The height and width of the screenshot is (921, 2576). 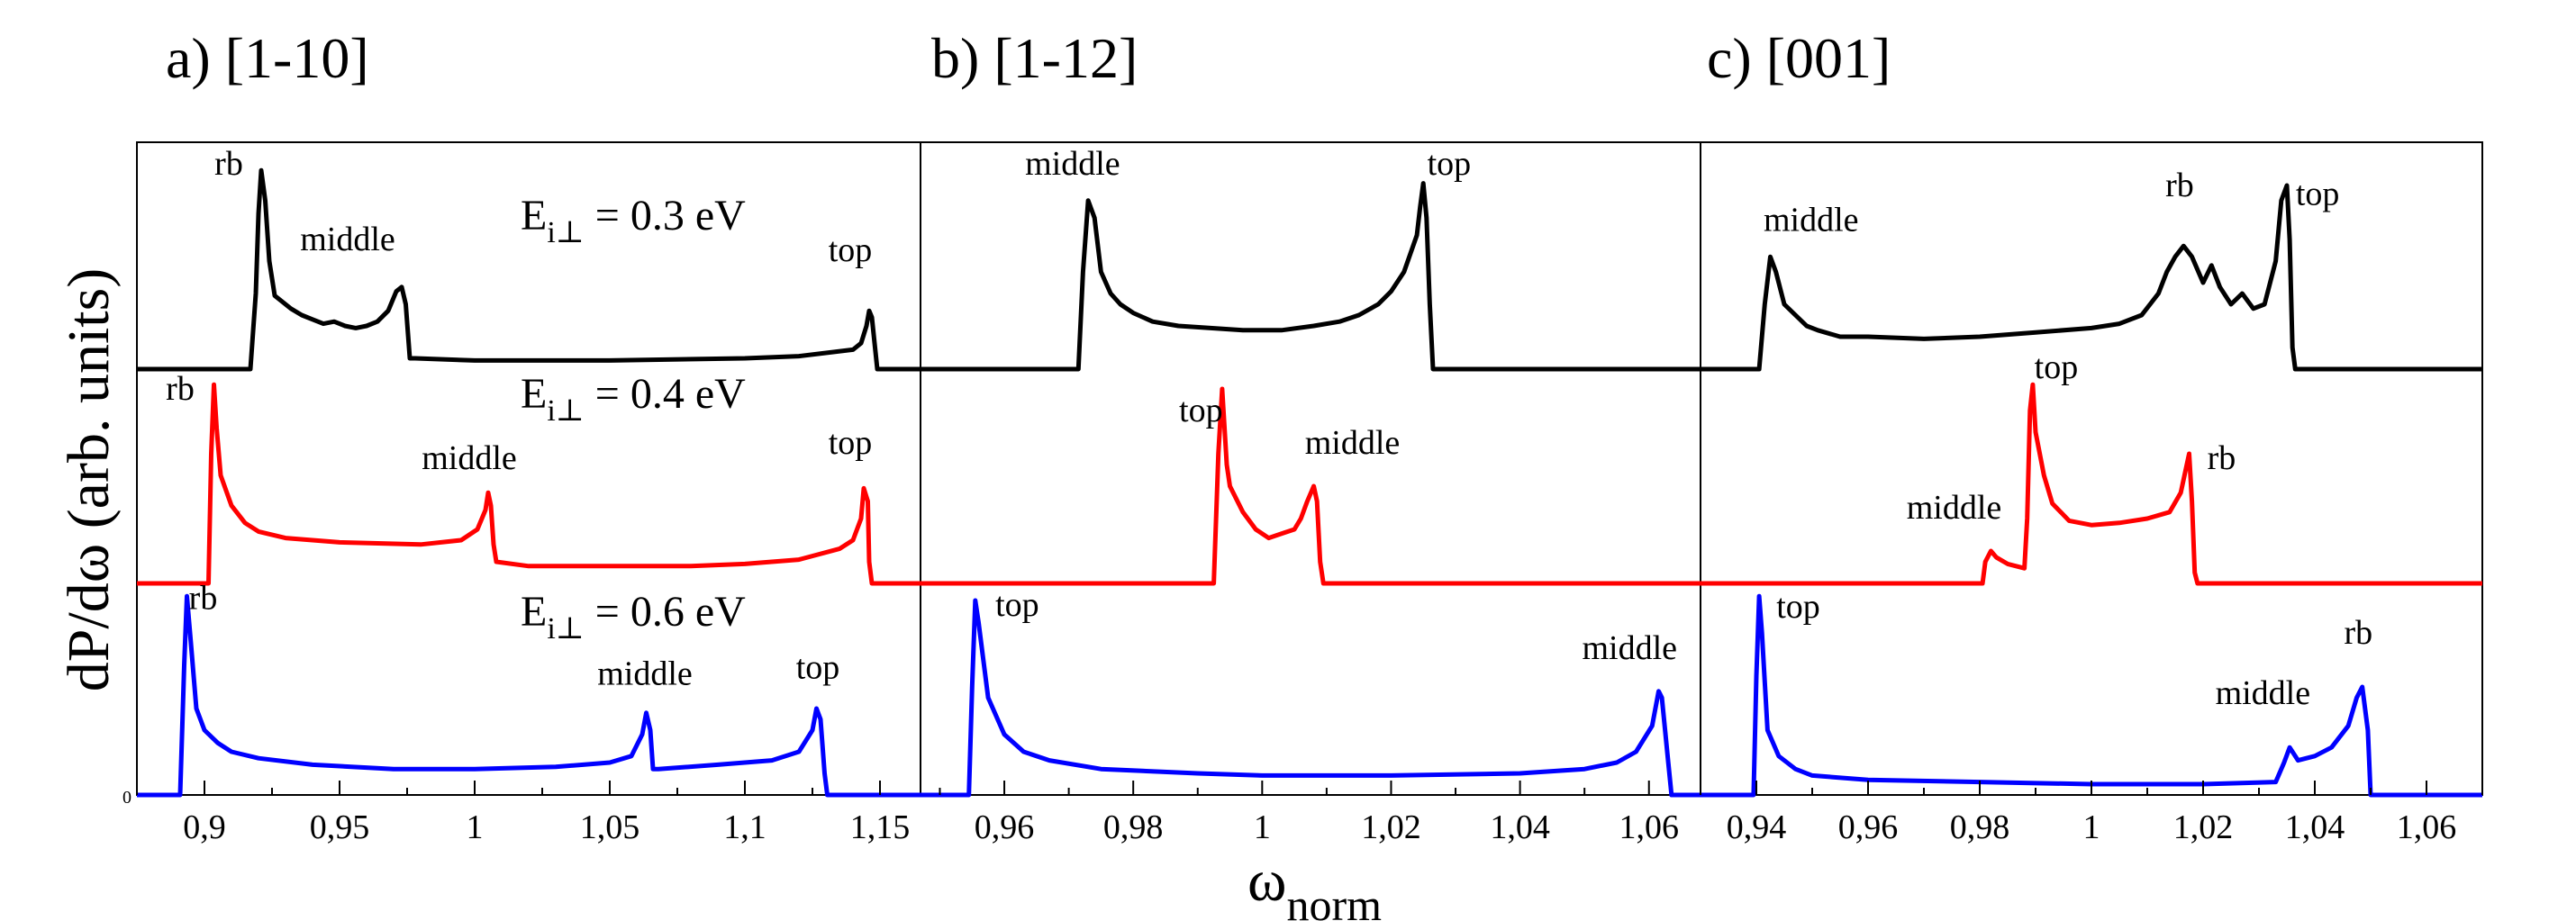 I want to click on y-axis-title: dP/dω (arb. units), so click(x=89, y=480).